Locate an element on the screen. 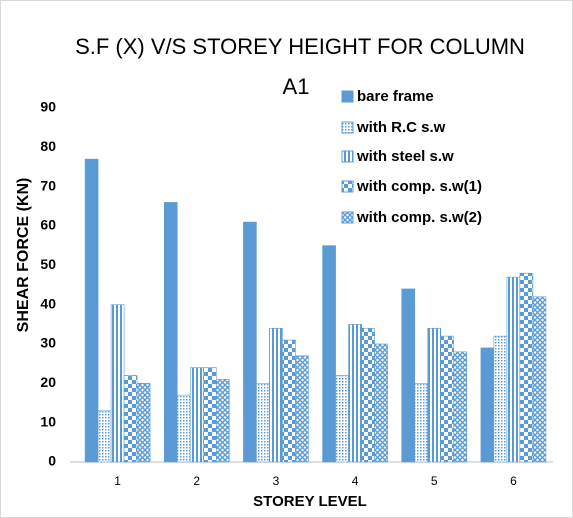 Image resolution: width=573 pixels, height=518 pixels. y-tick-label: 0 is located at coordinates (52, 461).